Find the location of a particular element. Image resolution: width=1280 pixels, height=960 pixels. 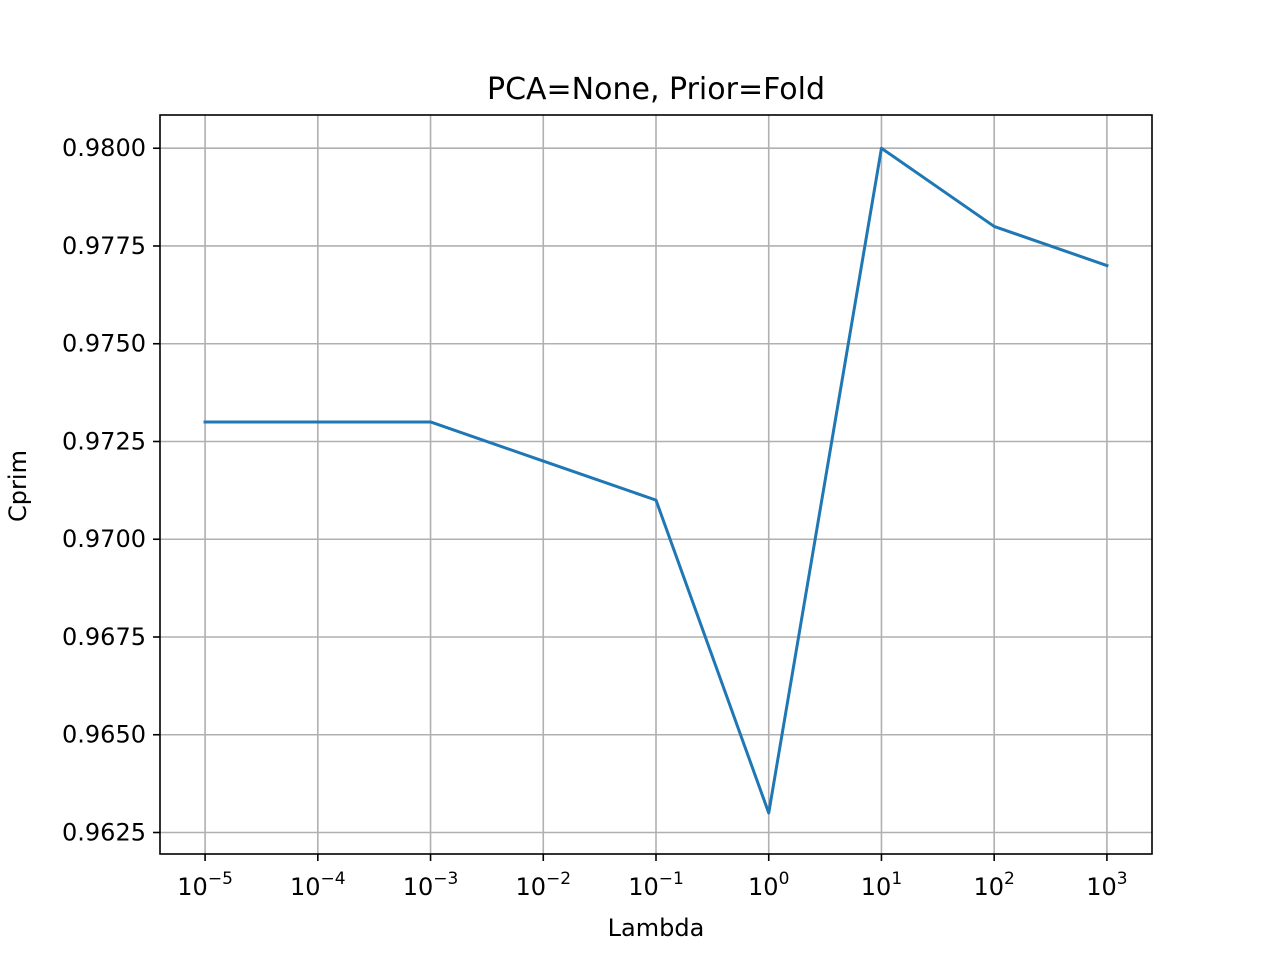

y-tick-label: 0.9650 is located at coordinates (104, 735).